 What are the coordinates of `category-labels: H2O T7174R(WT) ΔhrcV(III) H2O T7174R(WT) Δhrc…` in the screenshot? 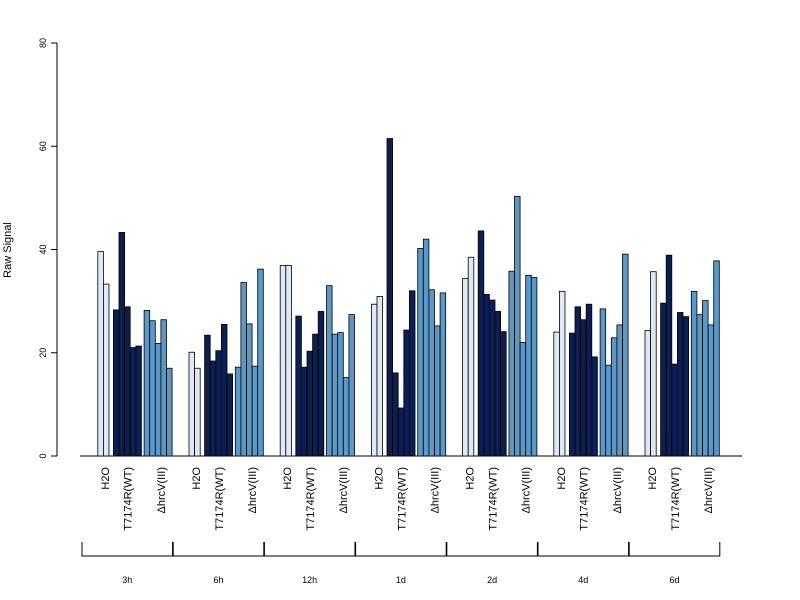 It's located at (407, 499).